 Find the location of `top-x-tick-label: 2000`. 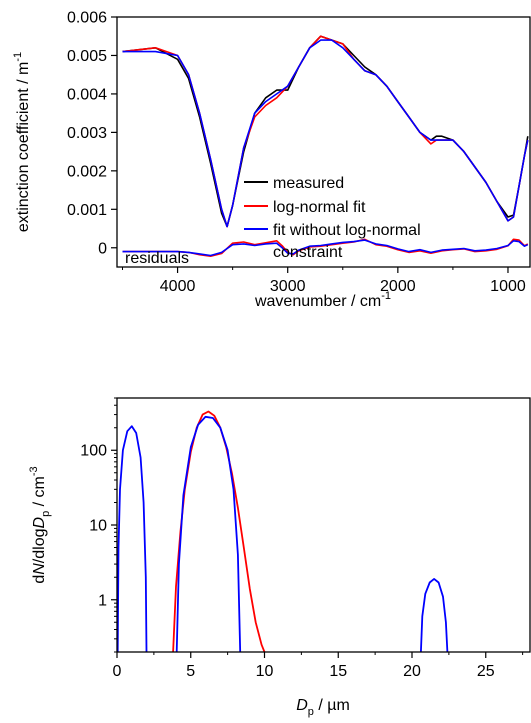

top-x-tick-label: 2000 is located at coordinates (398, 286).